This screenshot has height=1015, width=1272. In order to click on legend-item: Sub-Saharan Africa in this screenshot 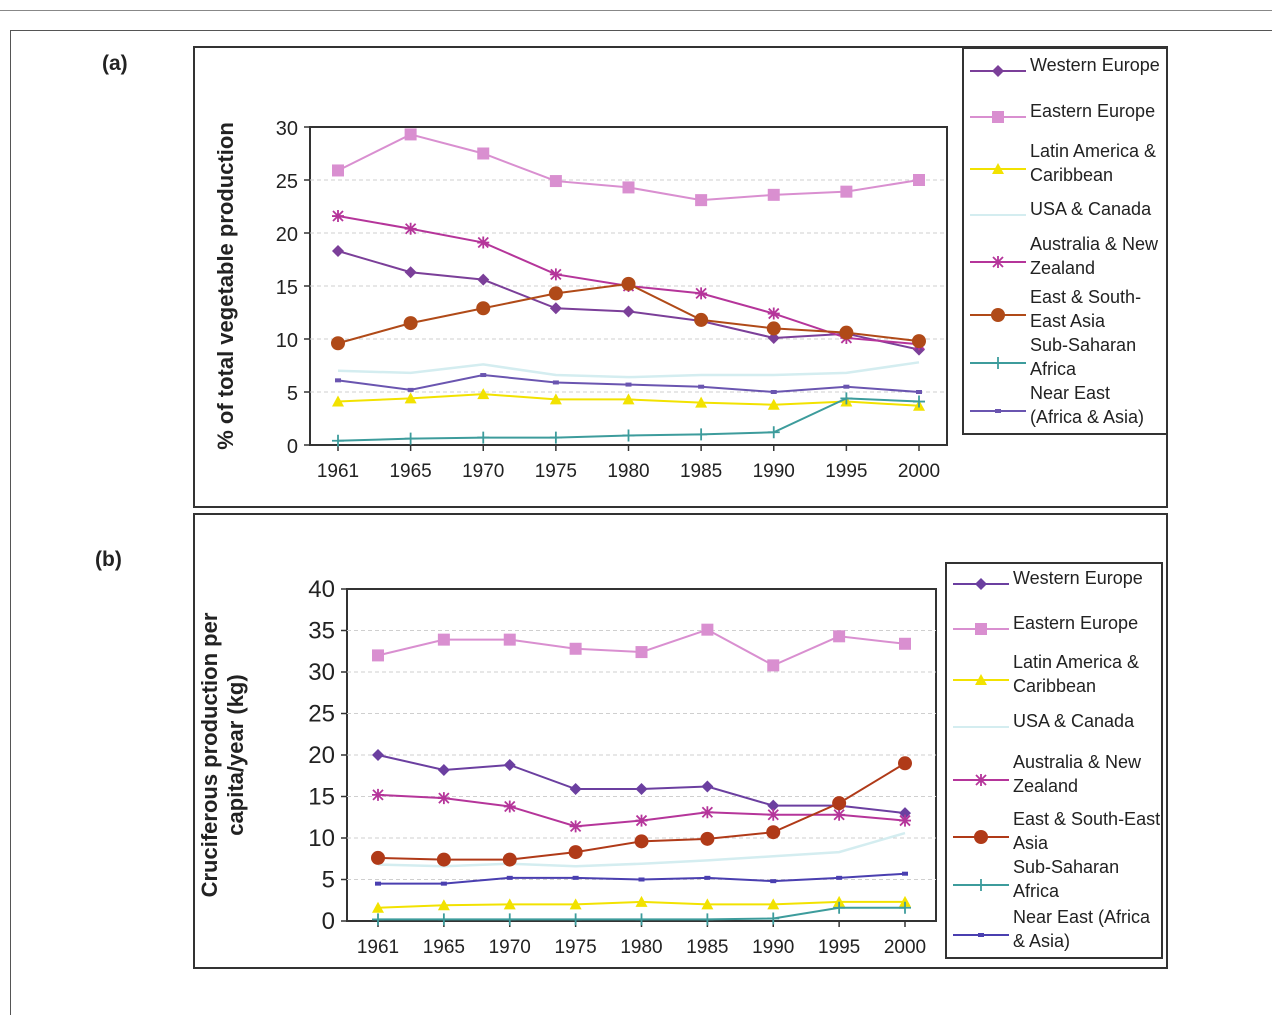, I will do `click(1054, 878)`.